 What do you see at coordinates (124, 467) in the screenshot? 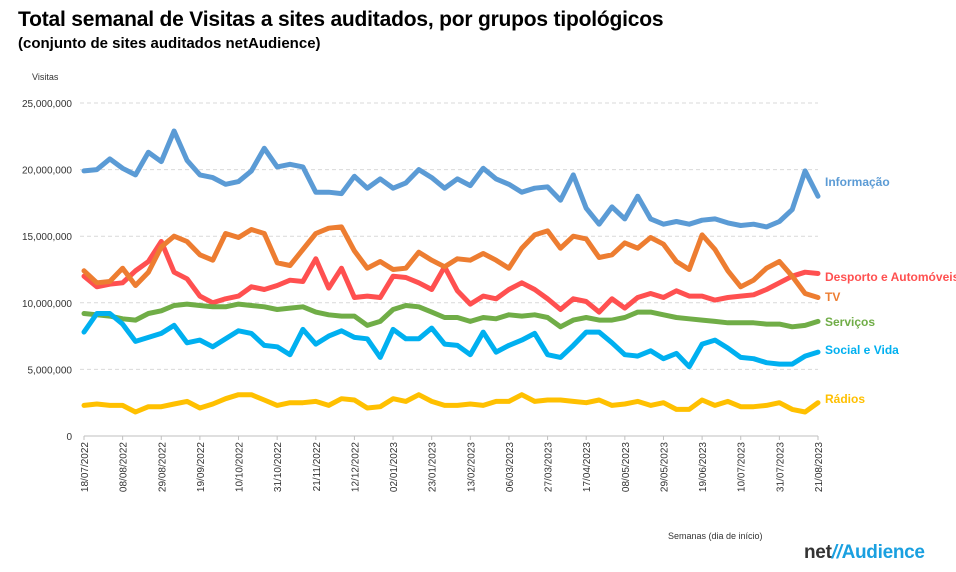
I see `x-tick-label: 08/08/2022` at bounding box center [124, 467].